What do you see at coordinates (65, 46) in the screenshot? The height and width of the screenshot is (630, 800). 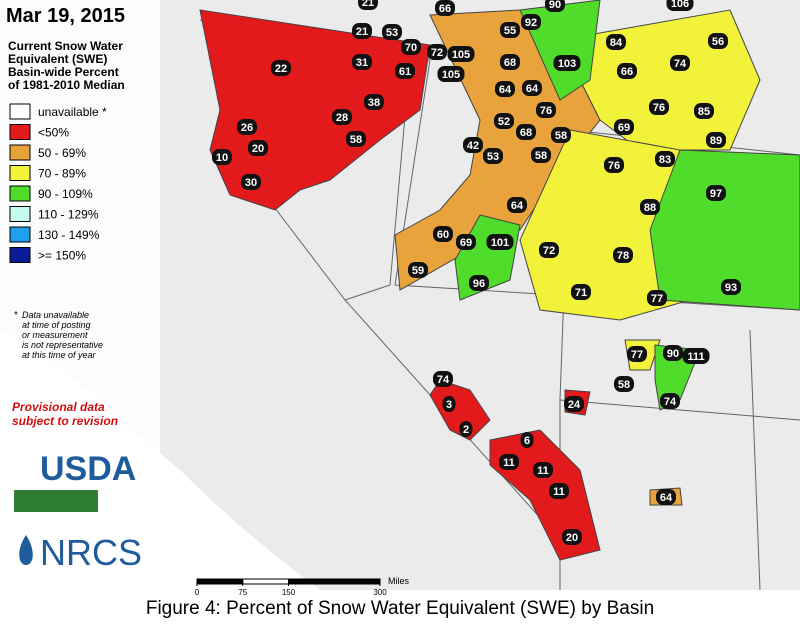 I see `legend-title: Current Snow Water` at bounding box center [65, 46].